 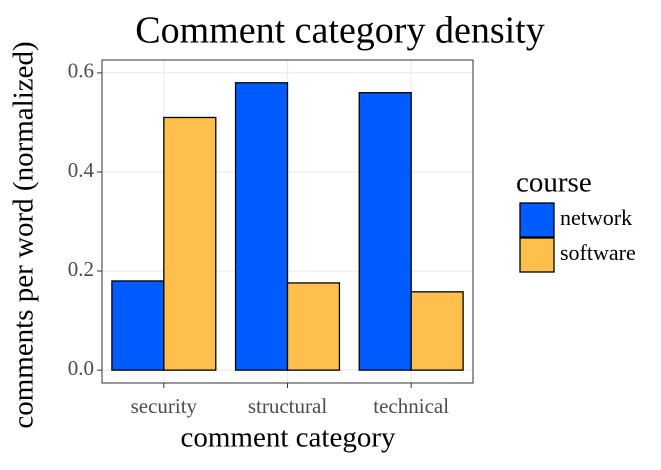 What do you see at coordinates (554, 183) in the screenshot?
I see `legend-title: course` at bounding box center [554, 183].